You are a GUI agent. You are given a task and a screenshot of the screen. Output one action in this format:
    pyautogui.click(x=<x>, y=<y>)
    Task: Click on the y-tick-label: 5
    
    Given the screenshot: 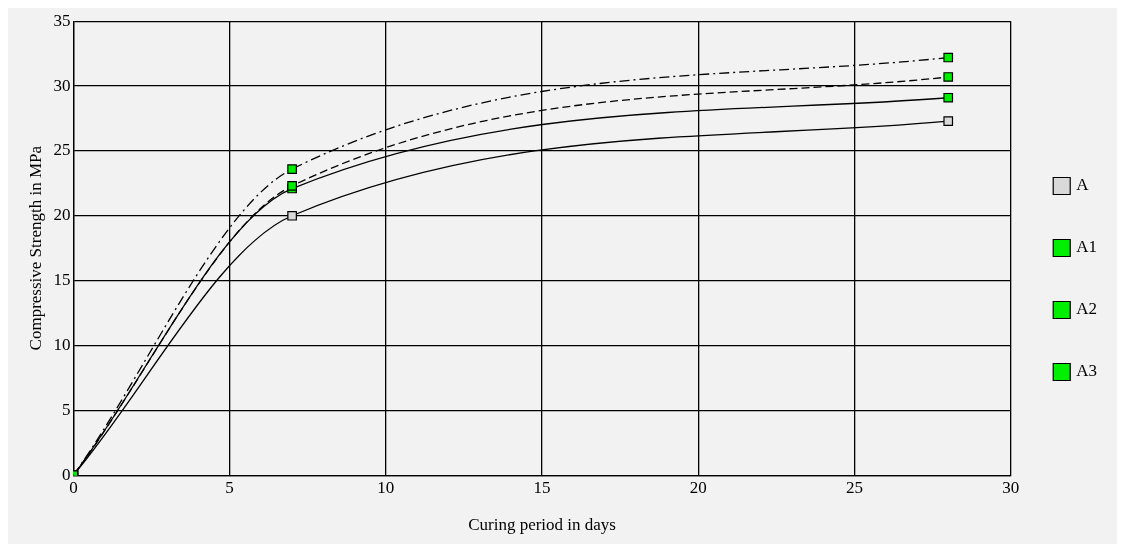 What is the action you would take?
    pyautogui.click(x=66, y=409)
    